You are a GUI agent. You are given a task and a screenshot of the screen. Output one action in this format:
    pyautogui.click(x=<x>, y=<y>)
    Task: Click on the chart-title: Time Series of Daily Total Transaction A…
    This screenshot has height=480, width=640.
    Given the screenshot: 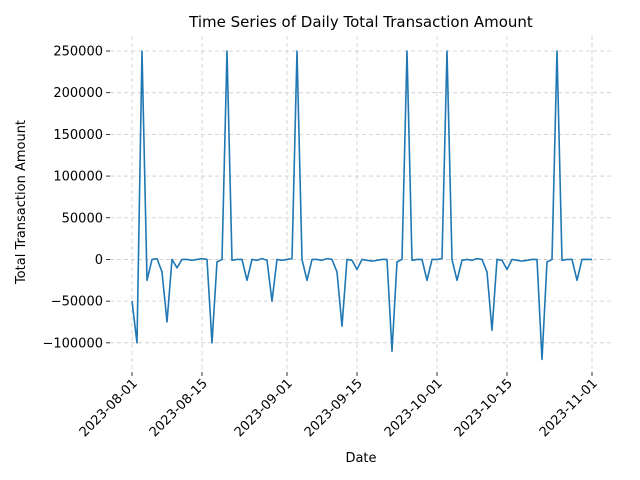 What is the action you would take?
    pyautogui.click(x=360, y=22)
    